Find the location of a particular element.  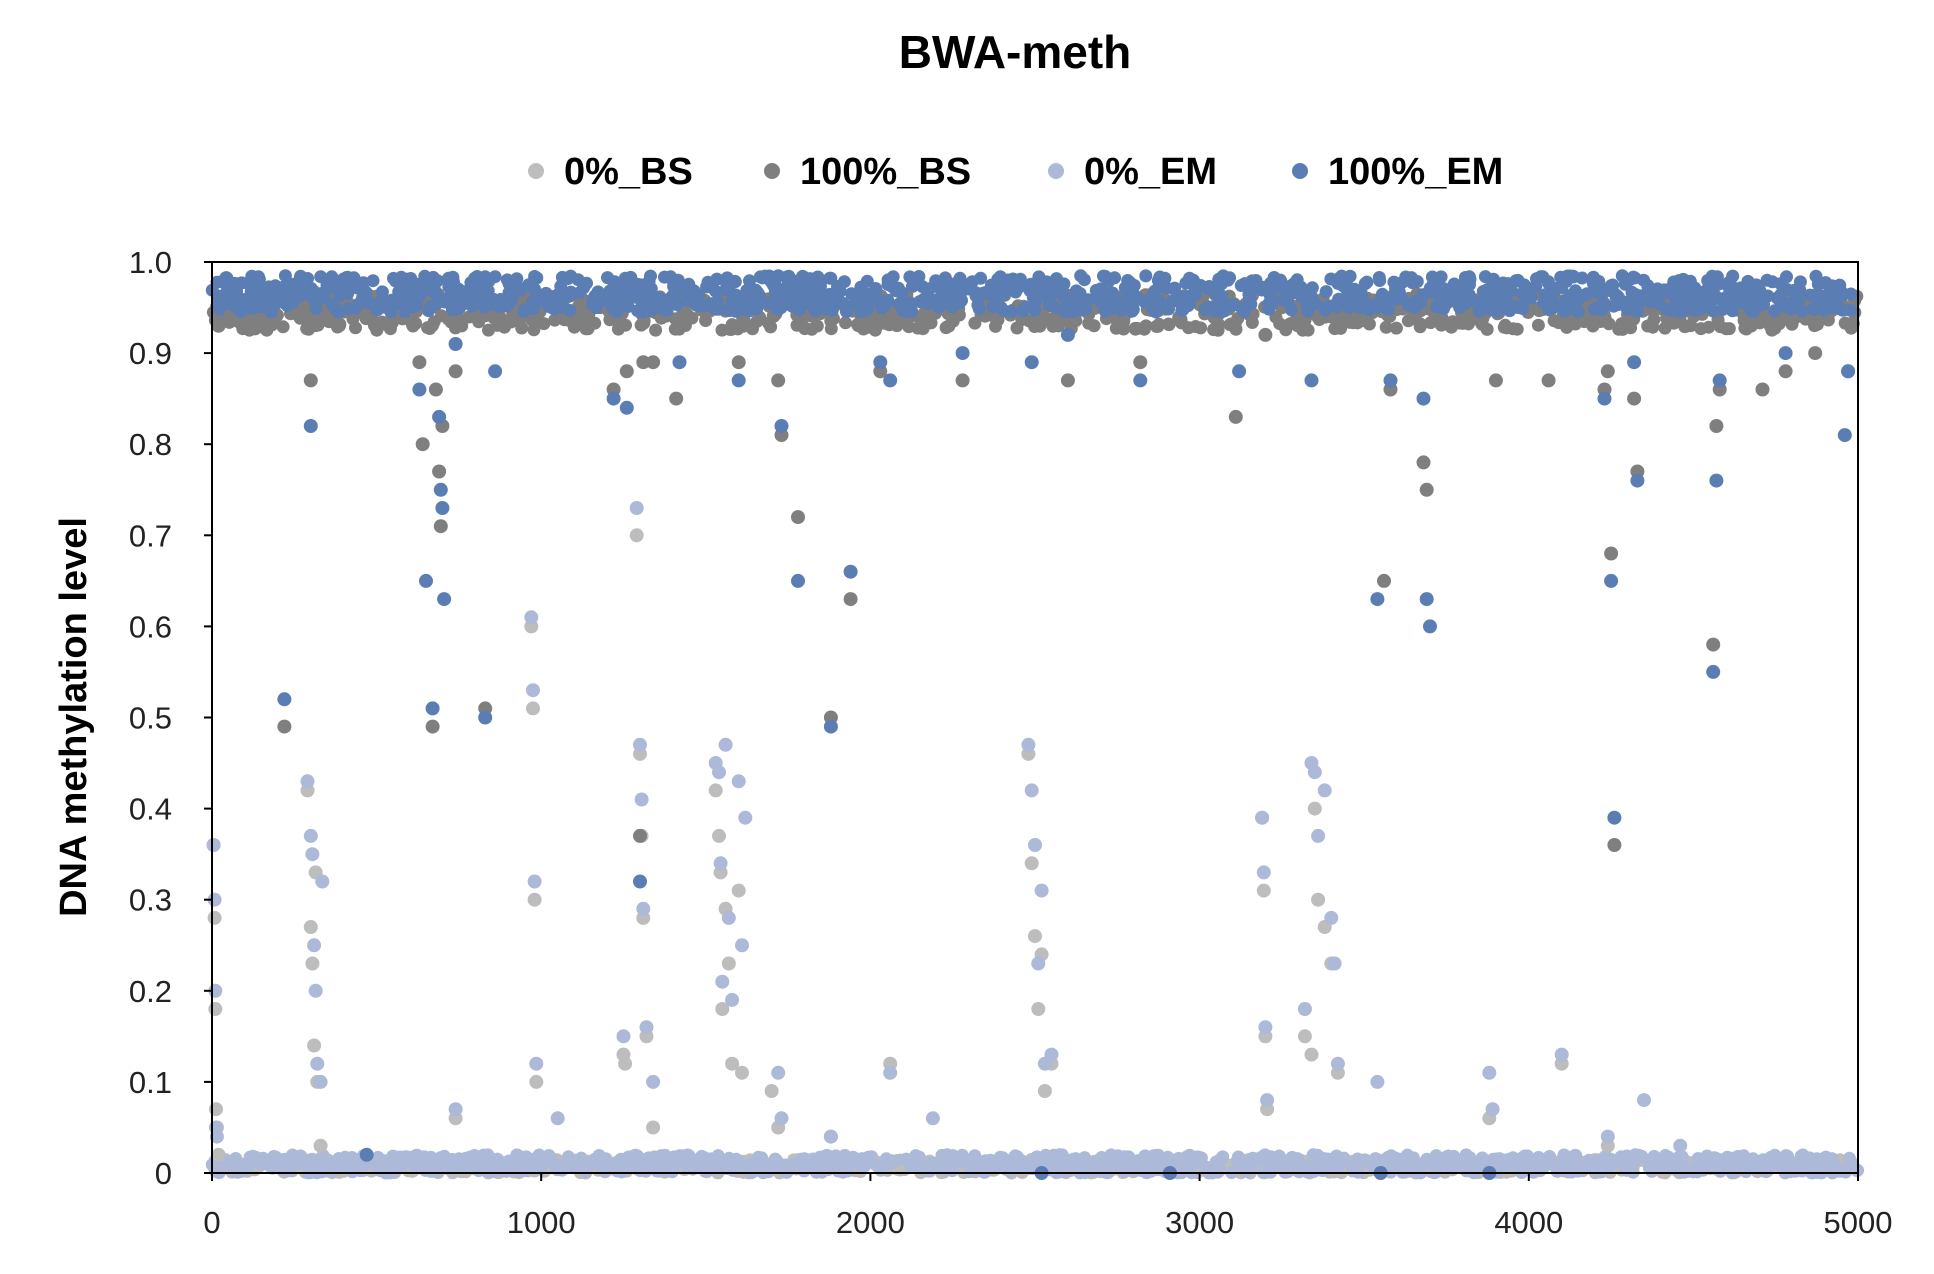

dense-band-100pct_em is located at coordinates (1031, 294).